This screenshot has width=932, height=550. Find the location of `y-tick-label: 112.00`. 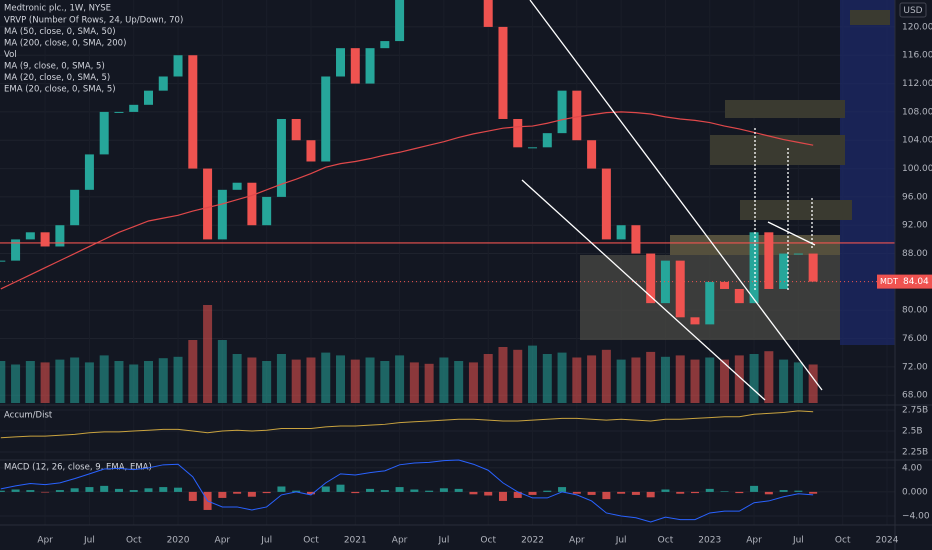

y-tick-label: 112.00 is located at coordinates (917, 84).